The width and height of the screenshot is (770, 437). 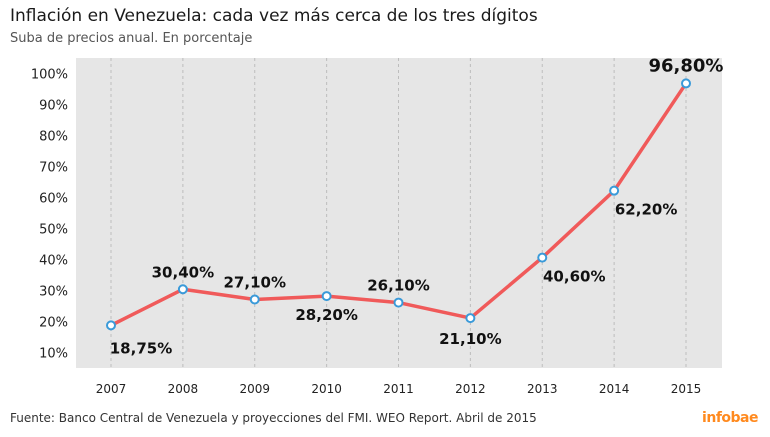 I want to click on data-label: 28,20%, so click(x=326, y=315).